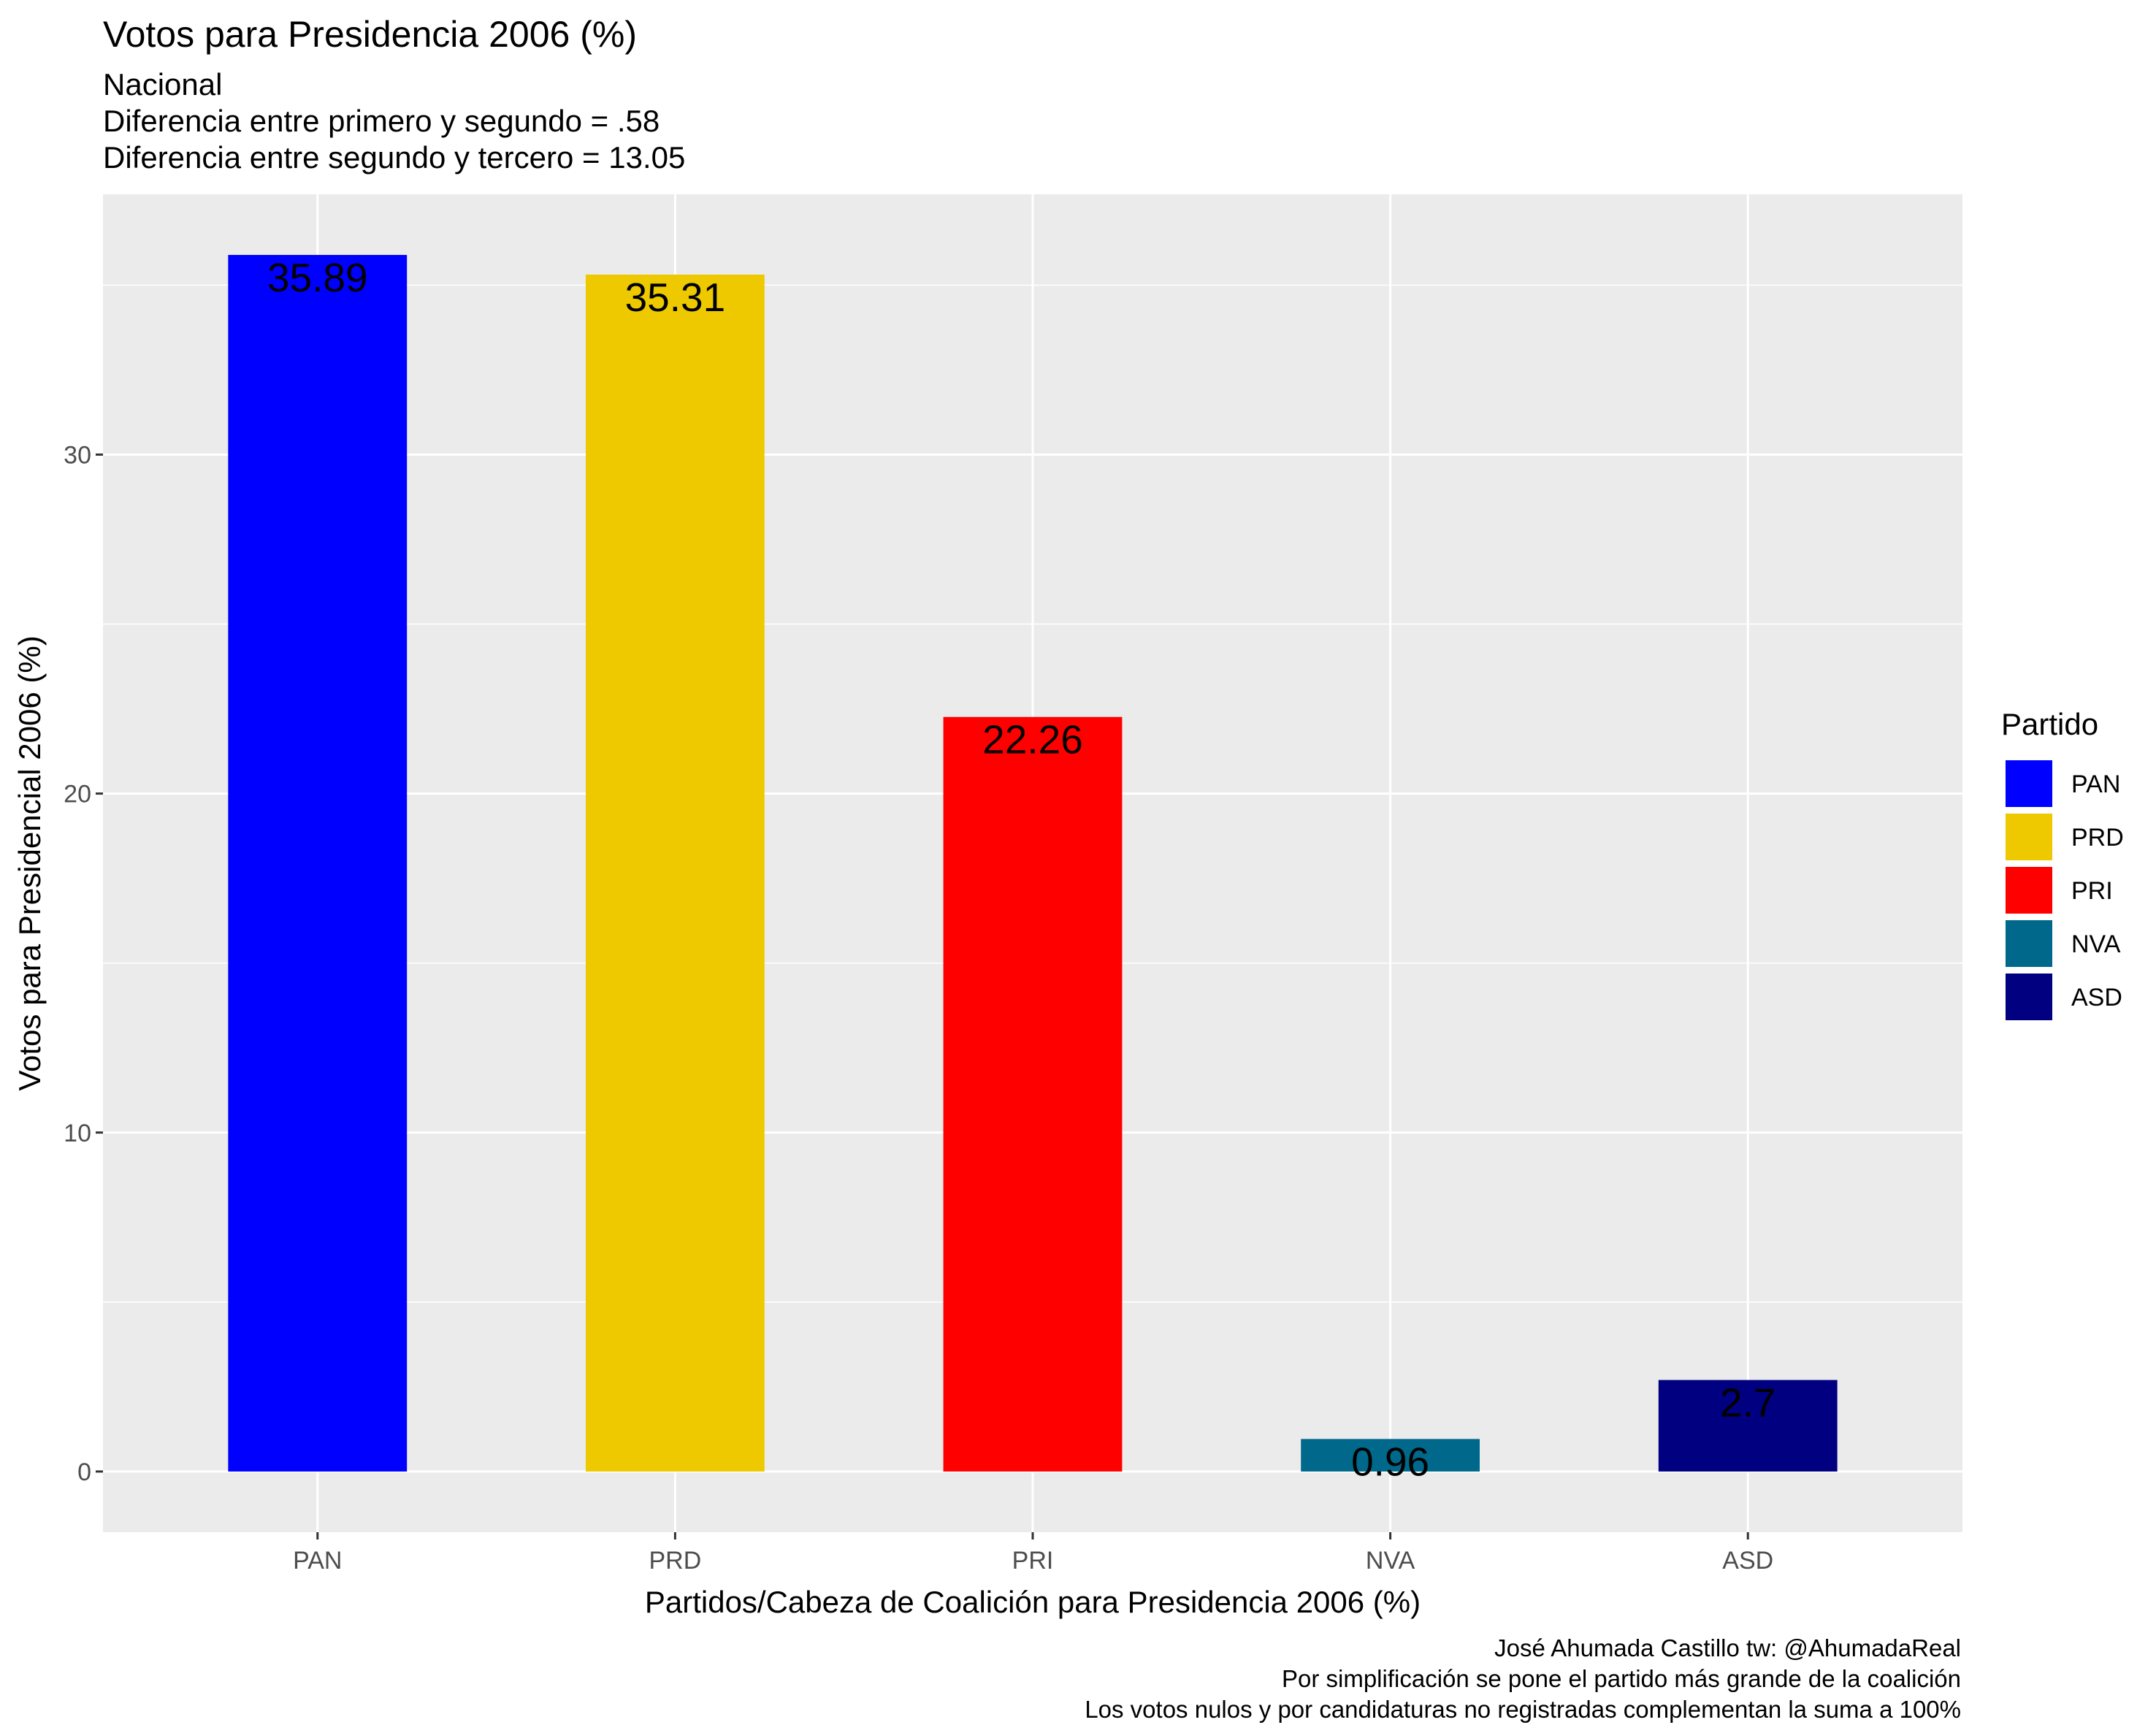 Image resolution: width=2156 pixels, height=1725 pixels. Describe the element at coordinates (382, 121) in the screenshot. I see `chart-subtitle-line-2: Diferencia entre primero y segundo = .58` at that location.